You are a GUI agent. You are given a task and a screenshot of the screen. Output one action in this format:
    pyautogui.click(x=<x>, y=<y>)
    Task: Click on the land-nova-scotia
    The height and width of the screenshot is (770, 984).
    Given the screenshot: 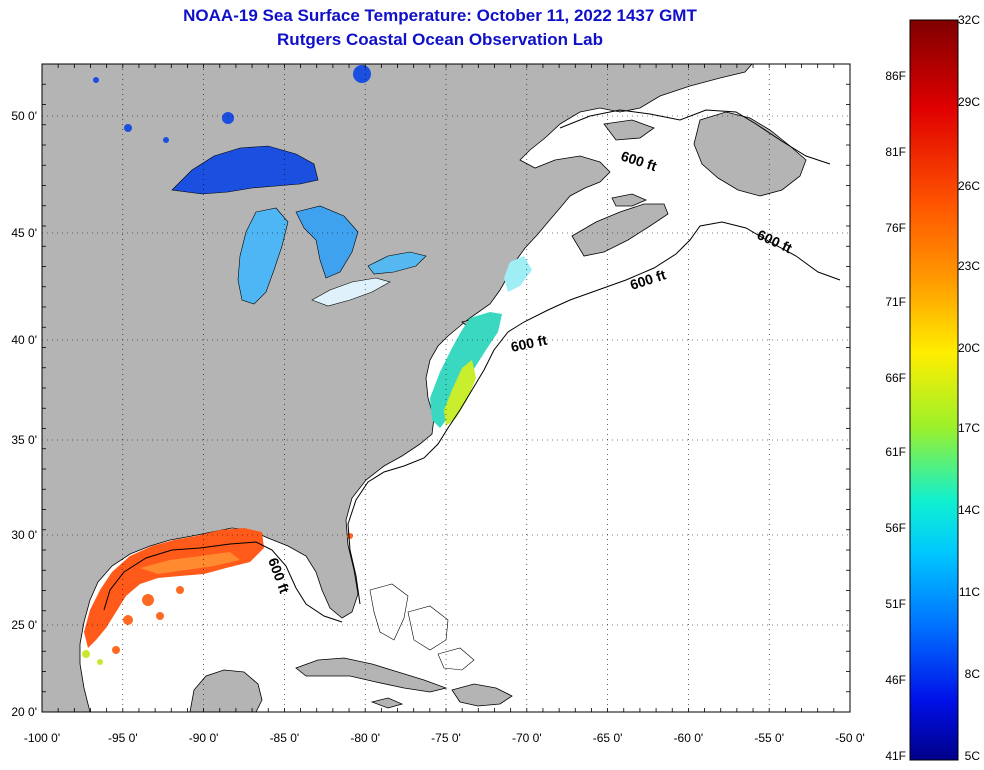 What is the action you would take?
    pyautogui.click(x=620, y=230)
    